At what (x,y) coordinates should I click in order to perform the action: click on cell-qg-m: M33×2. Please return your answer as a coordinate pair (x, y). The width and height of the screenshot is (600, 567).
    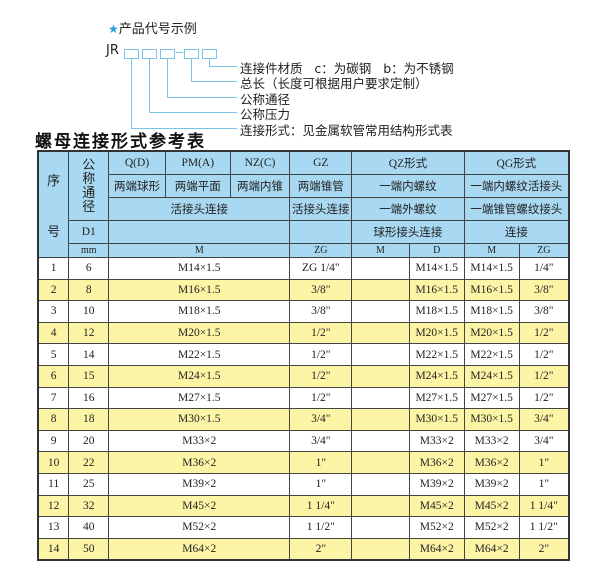
    Looking at the image, I should click on (491, 441).